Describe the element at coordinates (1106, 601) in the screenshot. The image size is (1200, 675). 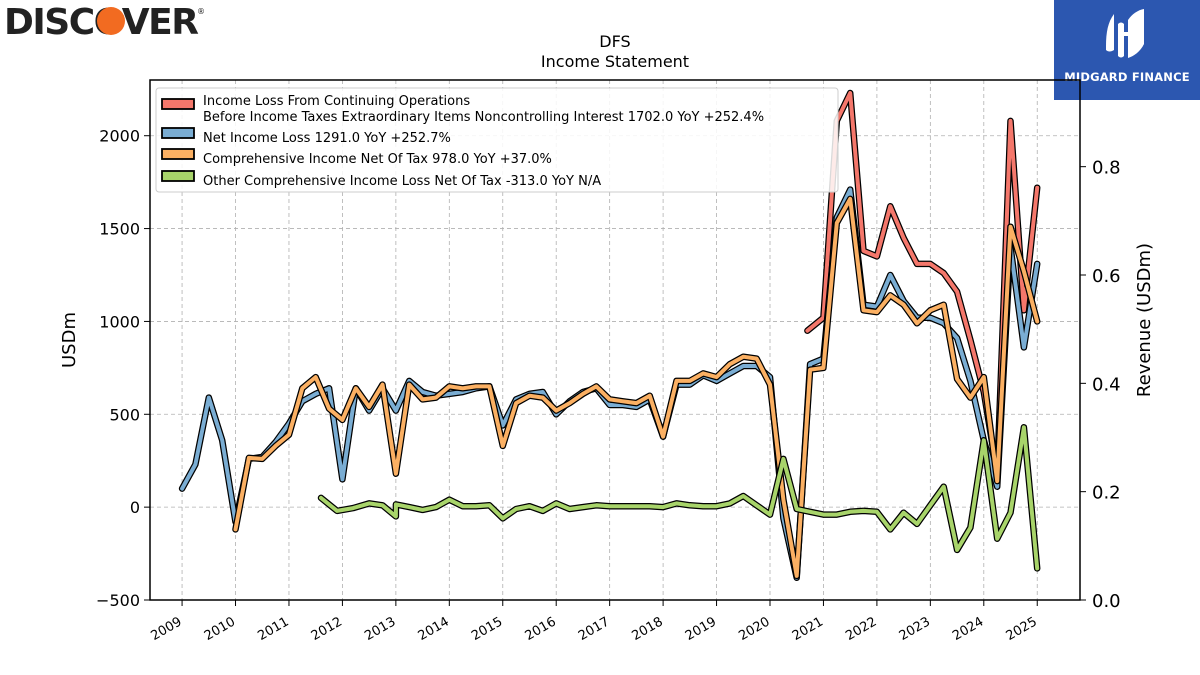
I see `y2-tick-label: 0.0` at that location.